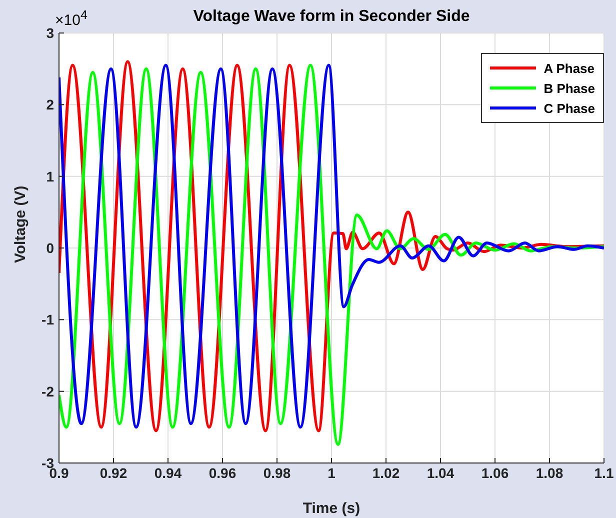  I want to click on x-tick-label: 1.06, so click(495, 472).